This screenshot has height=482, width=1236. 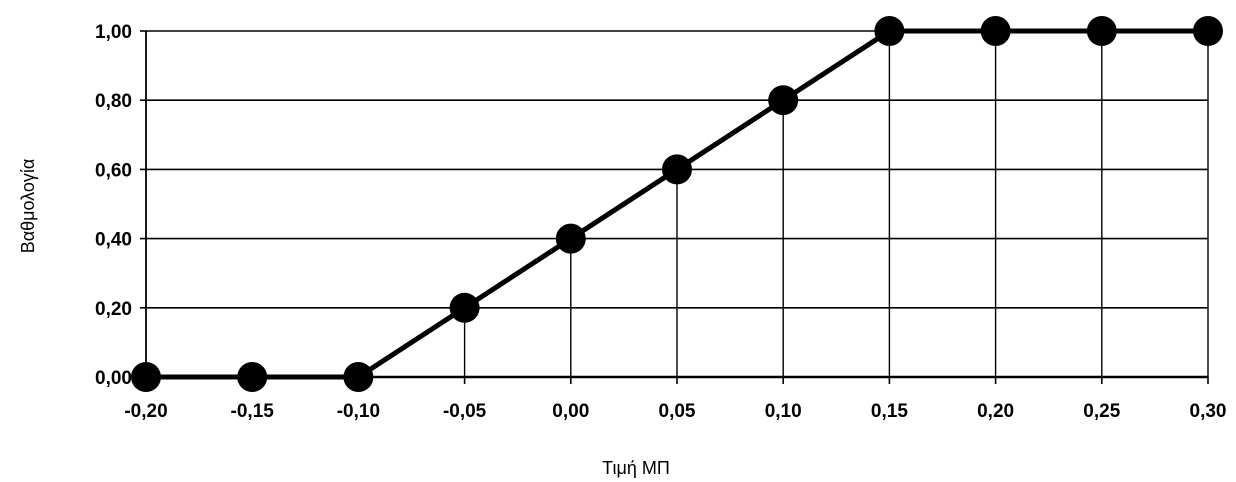 I want to click on x-tick-label: 0,05, so click(x=677, y=411).